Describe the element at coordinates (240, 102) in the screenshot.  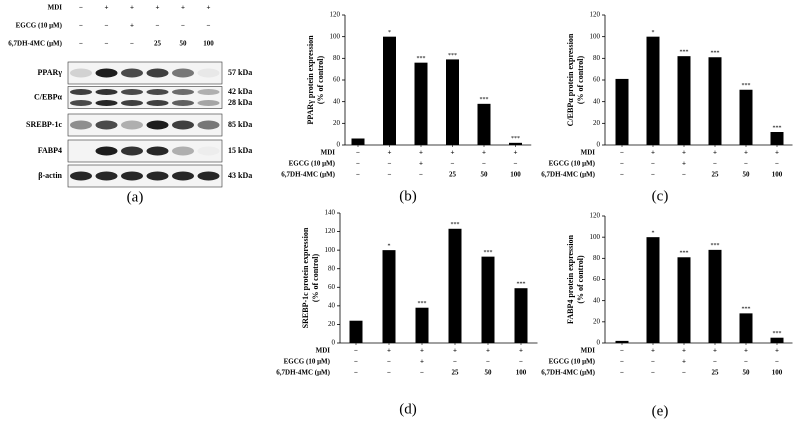
I see `band-size: 28 kDa` at that location.